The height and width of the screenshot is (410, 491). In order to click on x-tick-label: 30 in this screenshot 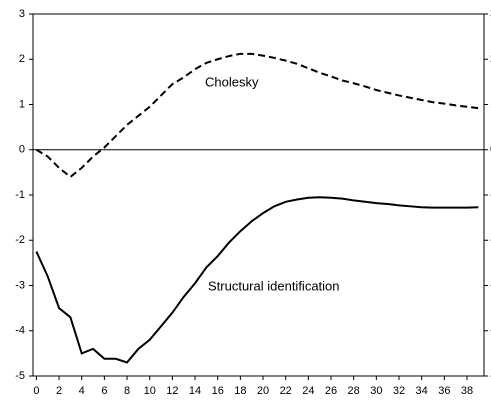, I will do `click(376, 391)`.